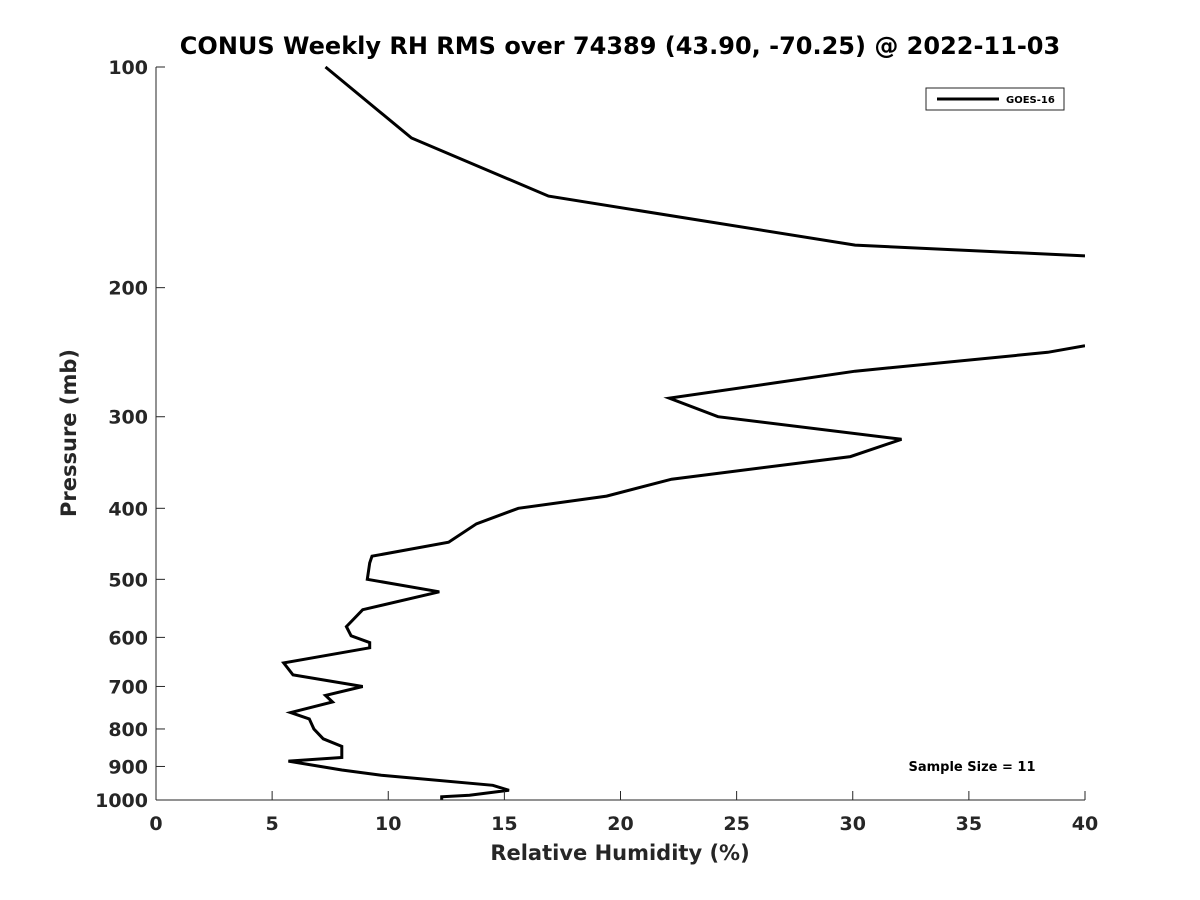 The width and height of the screenshot is (1200, 900). What do you see at coordinates (128, 580) in the screenshot?
I see `y-tick-label: 500` at bounding box center [128, 580].